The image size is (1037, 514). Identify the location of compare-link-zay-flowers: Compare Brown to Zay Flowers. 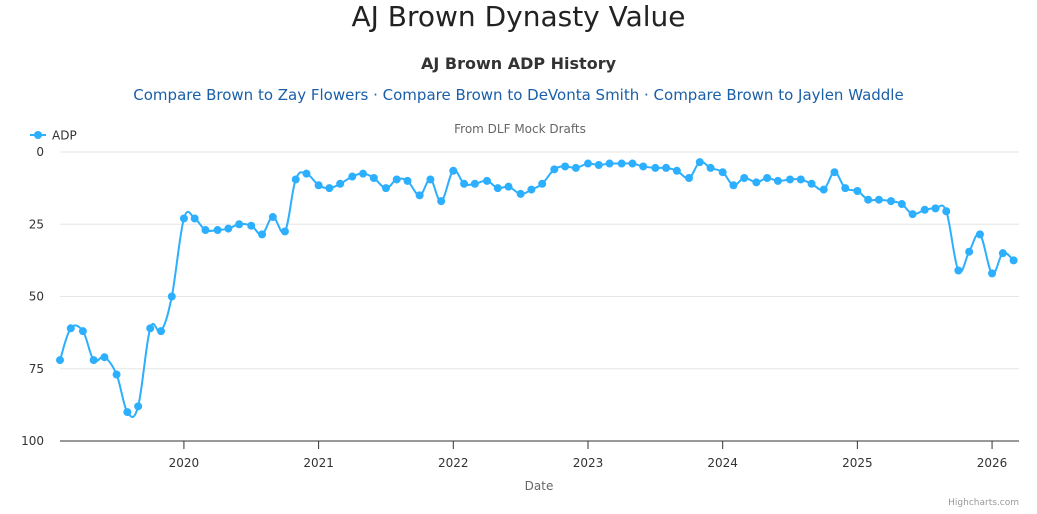
(251, 95).